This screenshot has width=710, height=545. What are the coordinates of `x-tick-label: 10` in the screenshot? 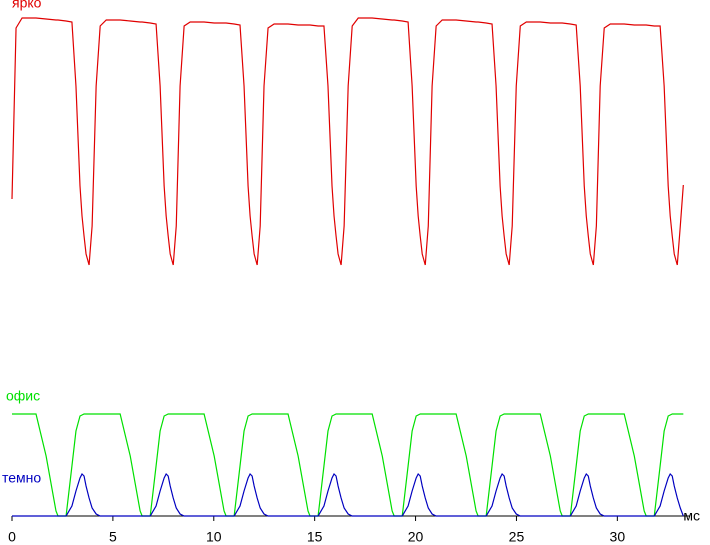 It's located at (214, 537).